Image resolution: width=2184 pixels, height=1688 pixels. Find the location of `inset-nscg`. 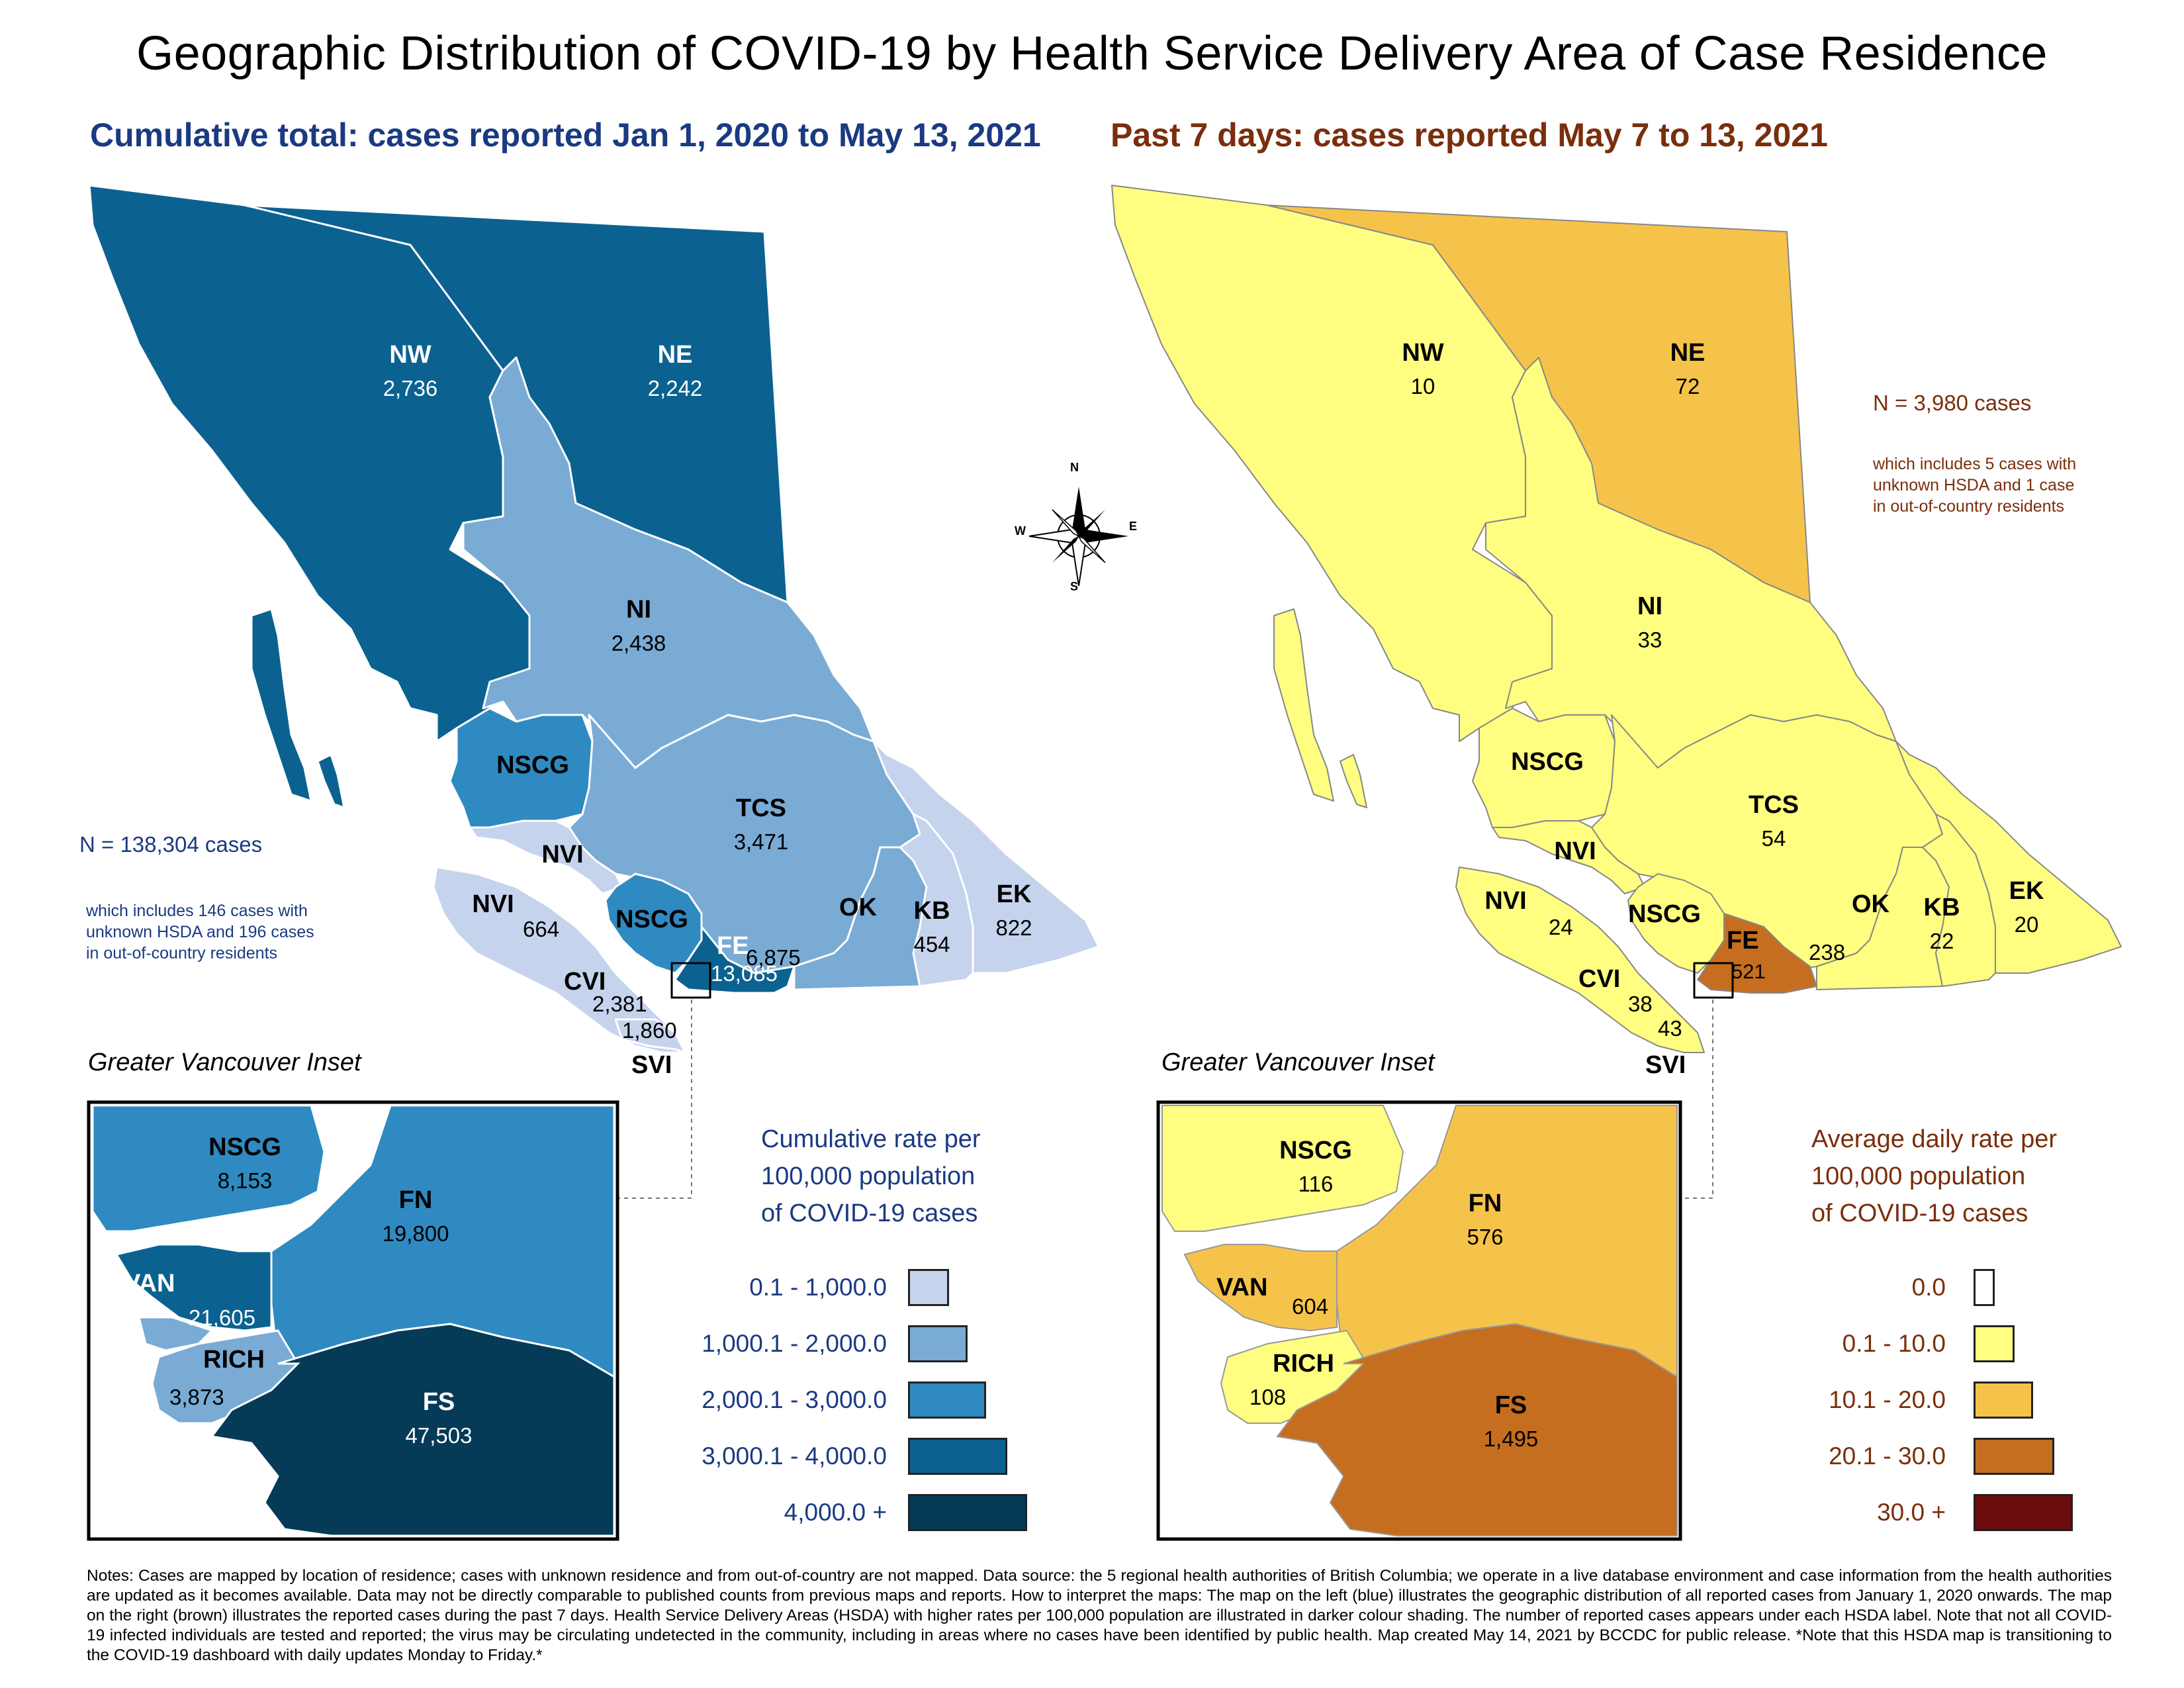

inset-nscg is located at coordinates (208, 1168).